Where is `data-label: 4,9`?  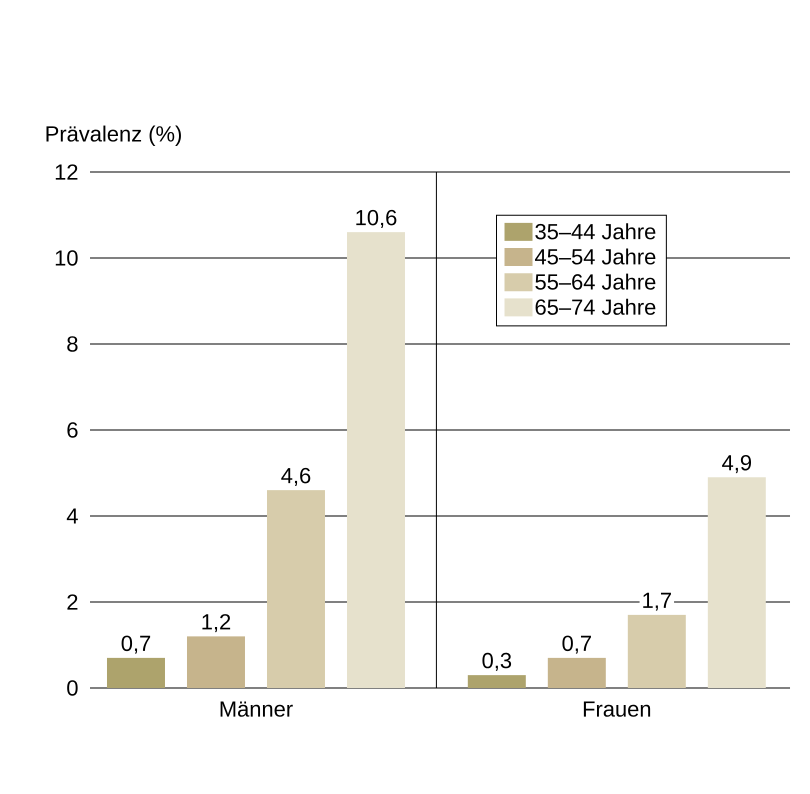
data-label: 4,9 is located at coordinates (737, 464).